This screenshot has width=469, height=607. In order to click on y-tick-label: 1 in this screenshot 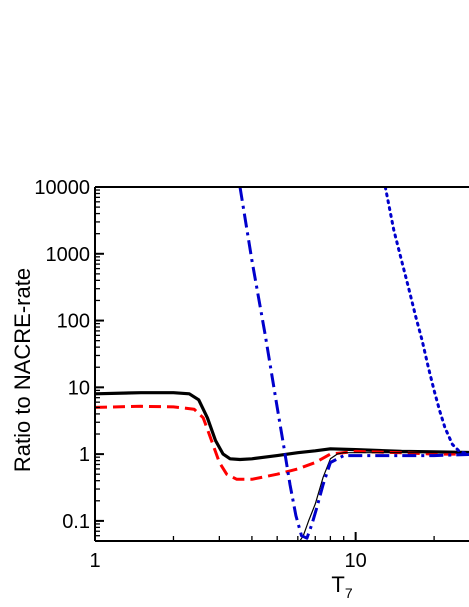, I will do `click(84, 455)`.